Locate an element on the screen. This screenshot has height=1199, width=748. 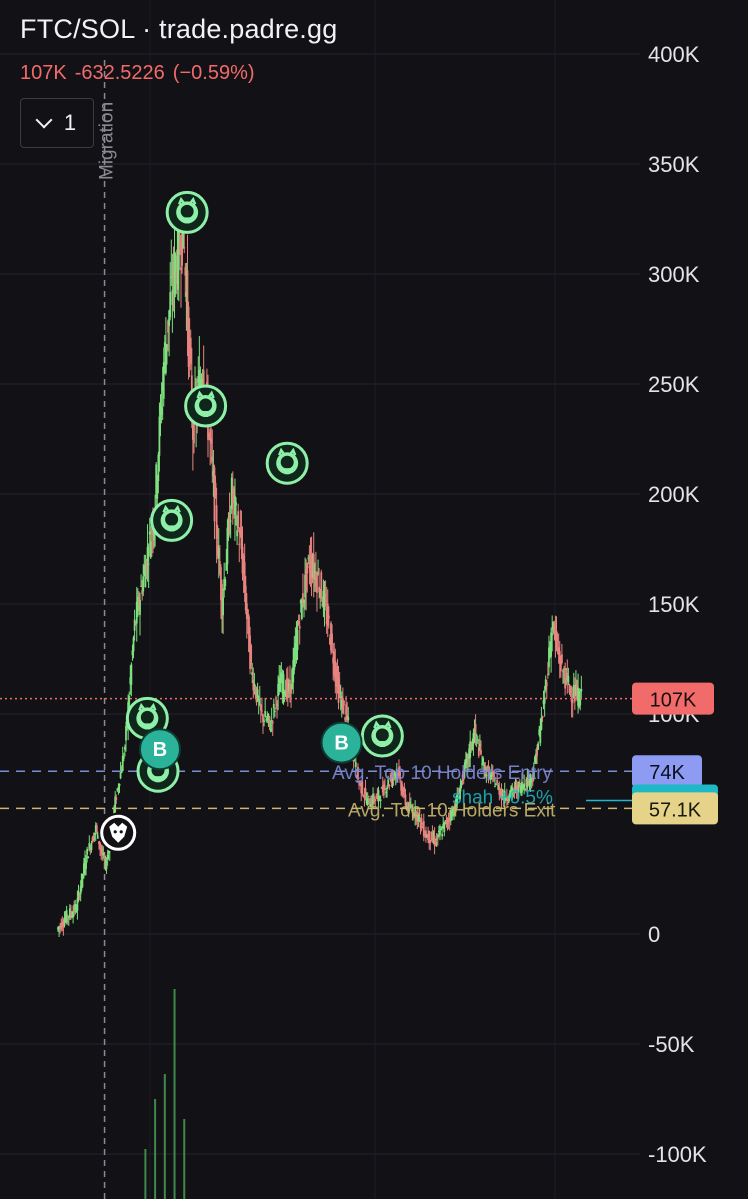
github-marker-ears is located at coordinates (205, 394).